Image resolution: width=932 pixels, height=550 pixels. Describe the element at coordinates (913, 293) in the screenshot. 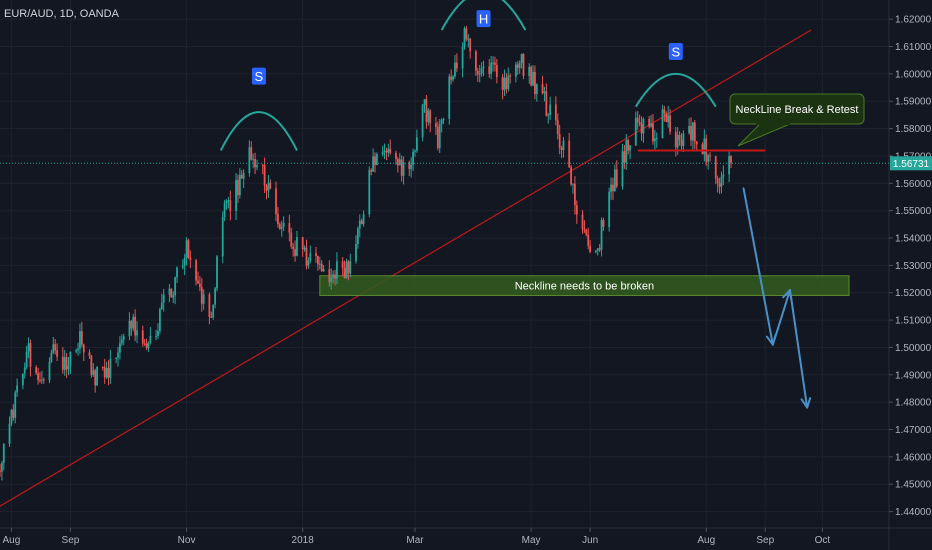

I see `y-tick-label: 1.52000` at that location.